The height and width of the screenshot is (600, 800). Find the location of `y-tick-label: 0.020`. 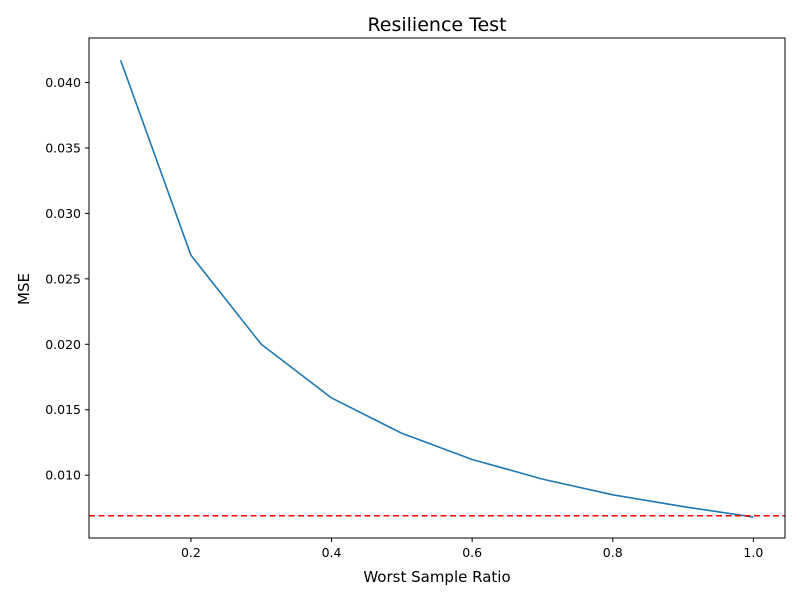

y-tick-label: 0.020 is located at coordinates (63, 344).